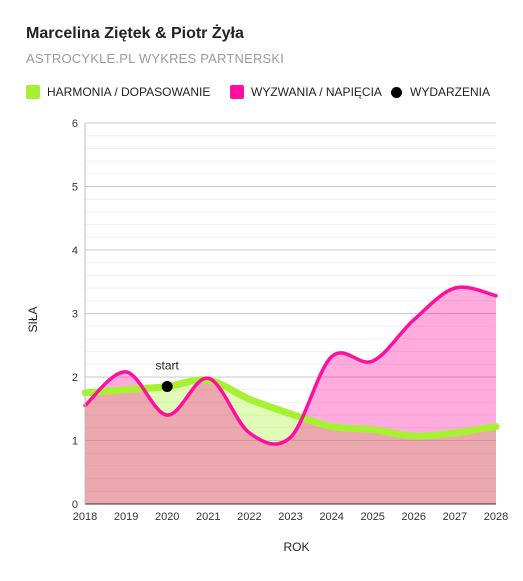 The height and width of the screenshot is (581, 523). What do you see at coordinates (33, 319) in the screenshot?
I see `y-axis-title: SIŁA` at bounding box center [33, 319].